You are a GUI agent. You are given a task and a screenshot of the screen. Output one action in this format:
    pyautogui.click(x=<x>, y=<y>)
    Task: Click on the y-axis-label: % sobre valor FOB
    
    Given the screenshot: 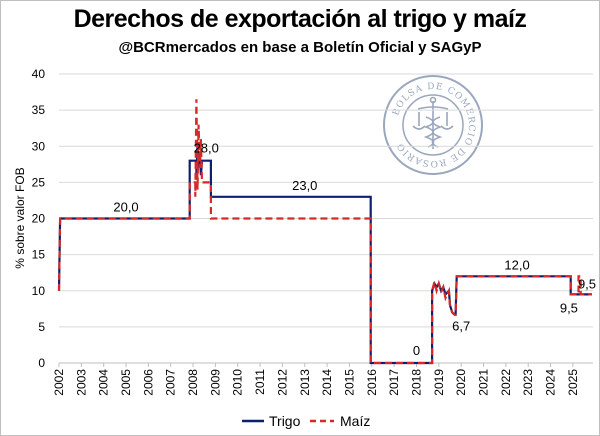 What is the action you would take?
    pyautogui.click(x=20, y=217)
    